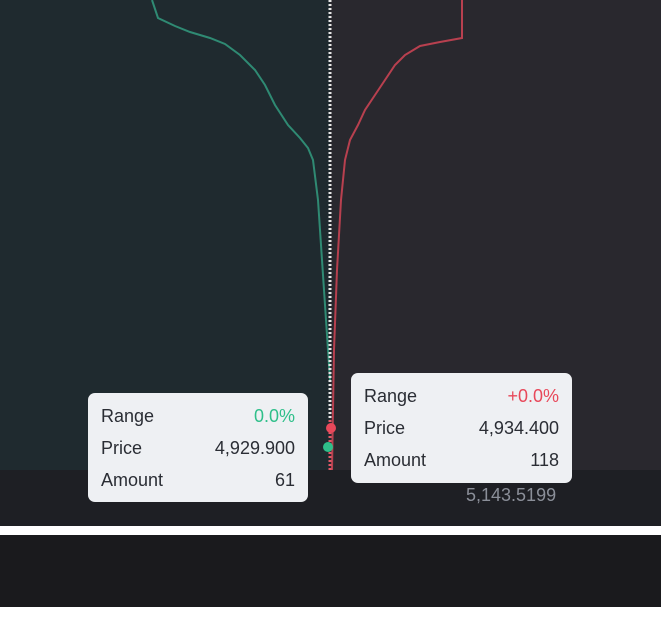 The image size is (661, 617). What do you see at coordinates (461, 463) in the screenshot?
I see `tooltip-row: Amount 118` at bounding box center [461, 463].